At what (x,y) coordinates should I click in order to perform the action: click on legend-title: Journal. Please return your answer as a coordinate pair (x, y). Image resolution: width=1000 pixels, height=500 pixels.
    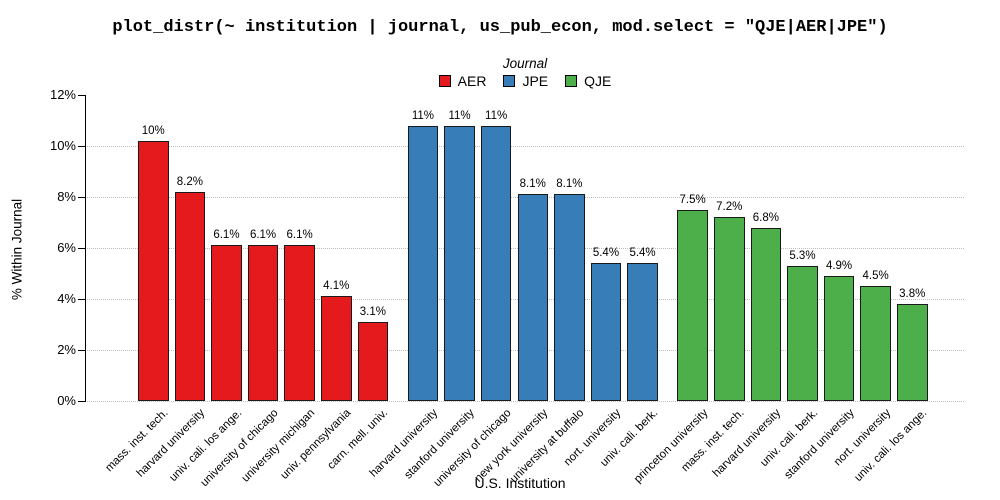
    Looking at the image, I should click on (525, 63).